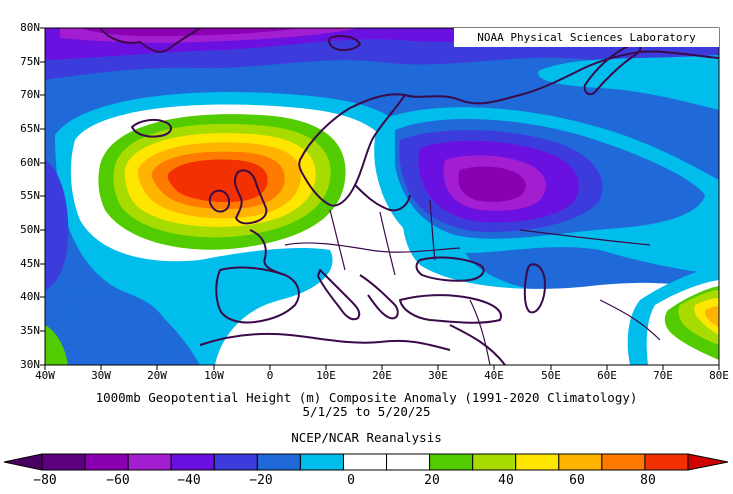 The image size is (733, 494). Describe the element at coordinates (189, 480) in the screenshot. I see `colorbar-tick: −40` at that location.